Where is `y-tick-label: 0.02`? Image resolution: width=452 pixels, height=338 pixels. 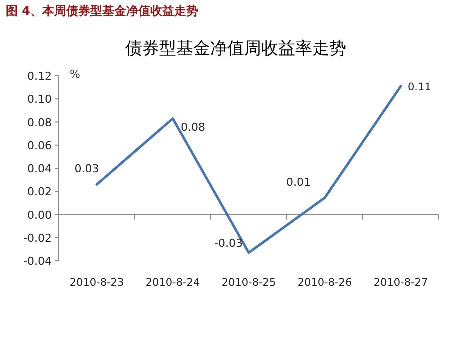
y-tick-label: 0.02 is located at coordinates (40, 192).